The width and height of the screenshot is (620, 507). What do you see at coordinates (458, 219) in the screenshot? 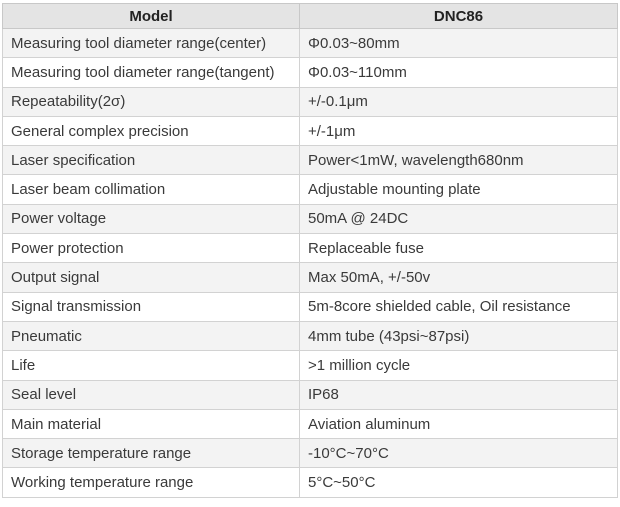
I see `spec-value: 50mA @ 24DC` at bounding box center [458, 219].